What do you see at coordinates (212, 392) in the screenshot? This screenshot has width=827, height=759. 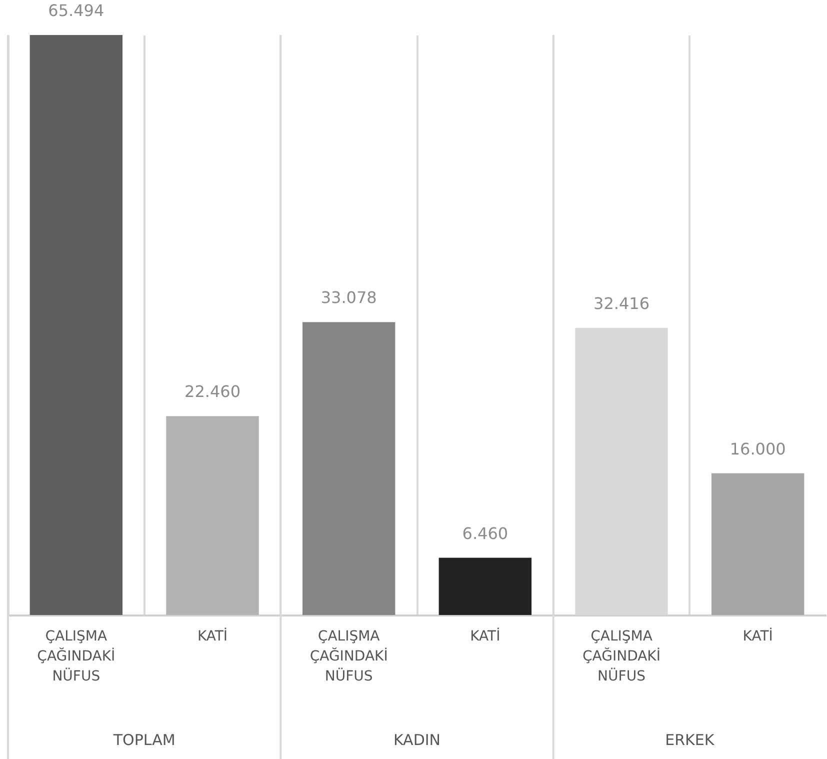 I see `data-label: 22.460` at bounding box center [212, 392].